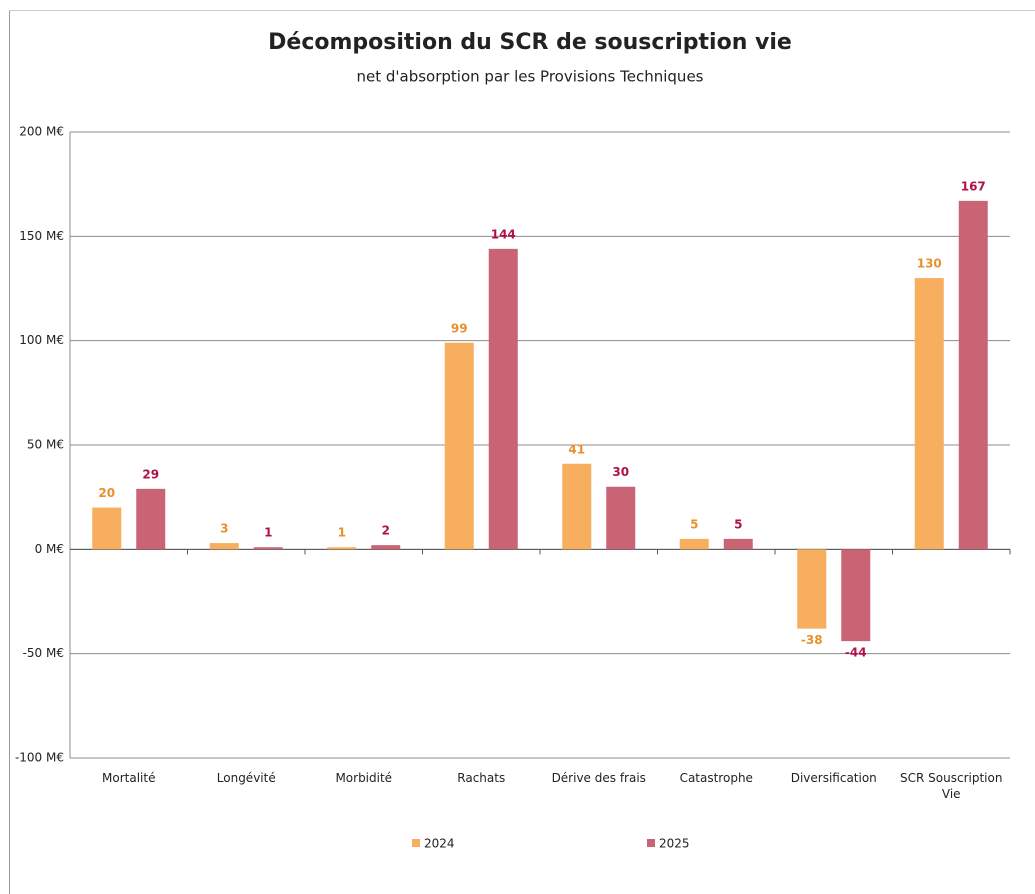 This screenshot has height=894, width=1035. What do you see at coordinates (41, 340) in the screenshot?
I see `y-tick-label: 100 M€` at bounding box center [41, 340].